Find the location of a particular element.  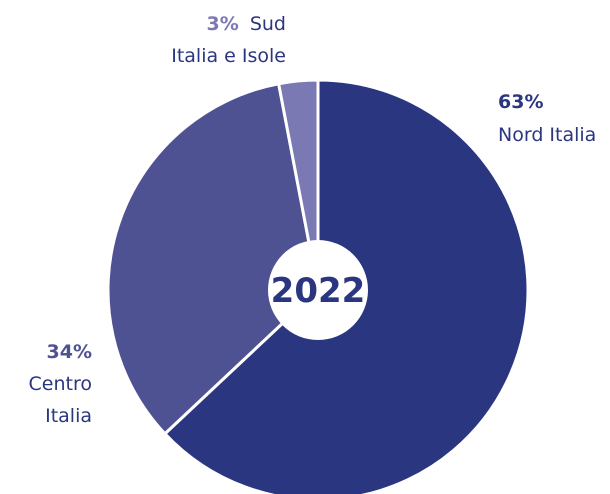

slice-label-nord: 63% Nord Italia is located at coordinates (547, 118).